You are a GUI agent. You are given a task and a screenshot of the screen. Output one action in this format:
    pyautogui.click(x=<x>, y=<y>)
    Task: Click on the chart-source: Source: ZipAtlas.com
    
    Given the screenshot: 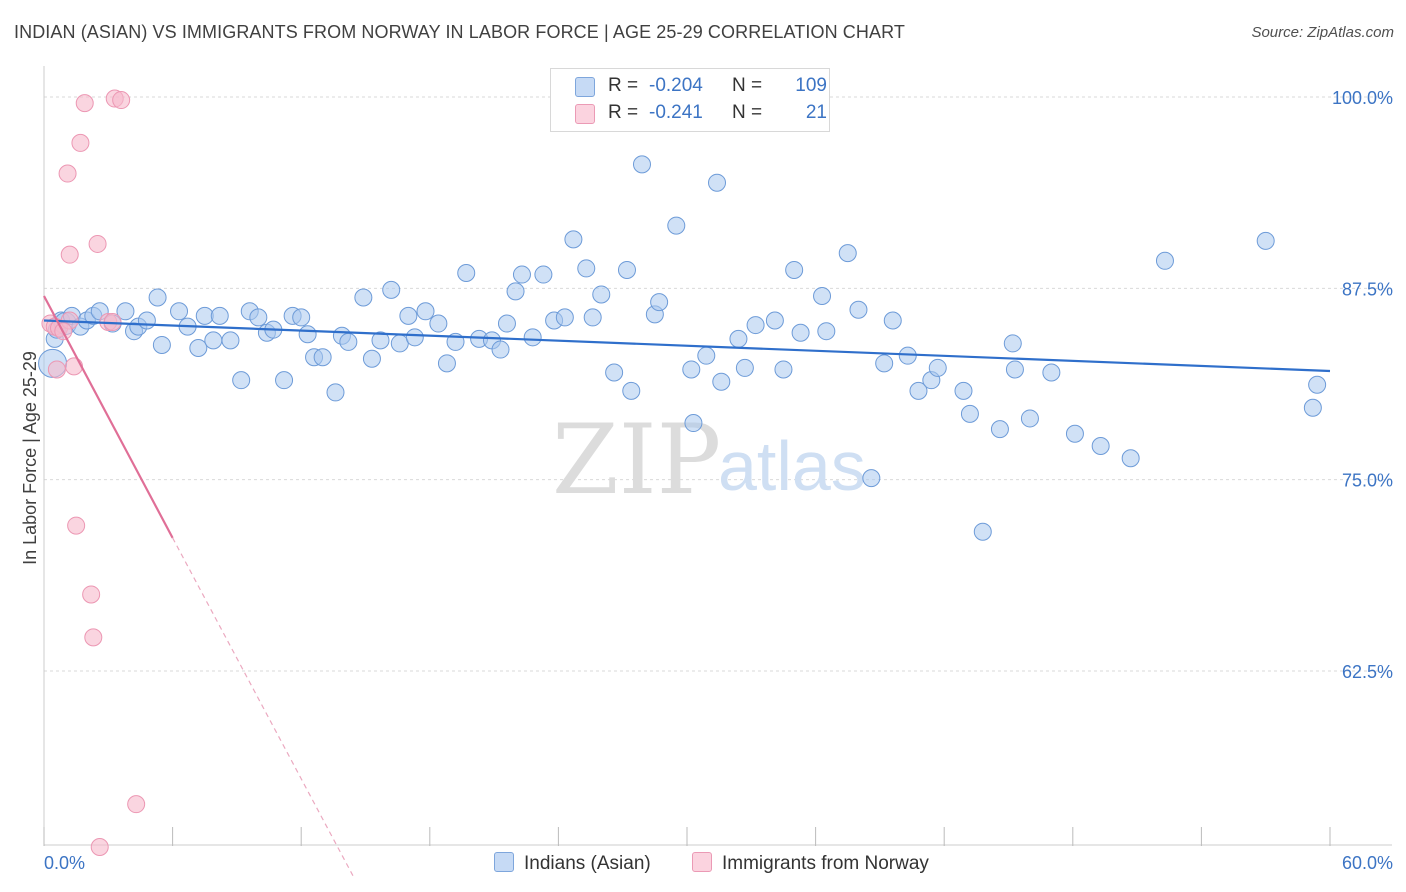 What is the action you would take?
    pyautogui.click(x=1322, y=32)
    